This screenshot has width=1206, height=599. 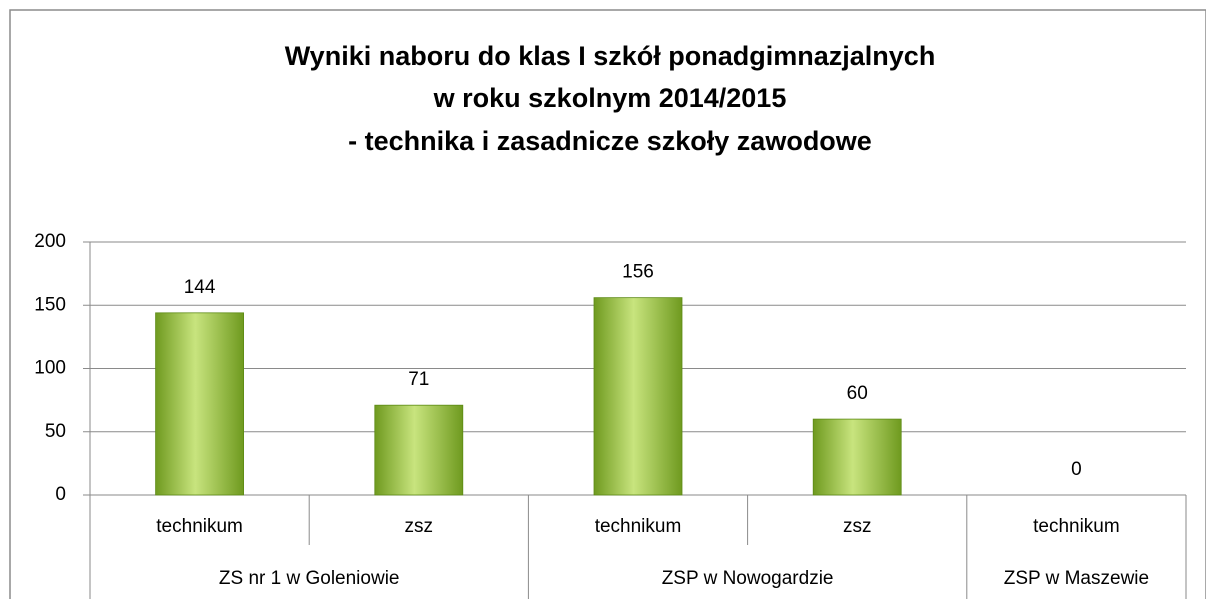 What do you see at coordinates (418, 379) in the screenshot?
I see `data-label: 71` at bounding box center [418, 379].